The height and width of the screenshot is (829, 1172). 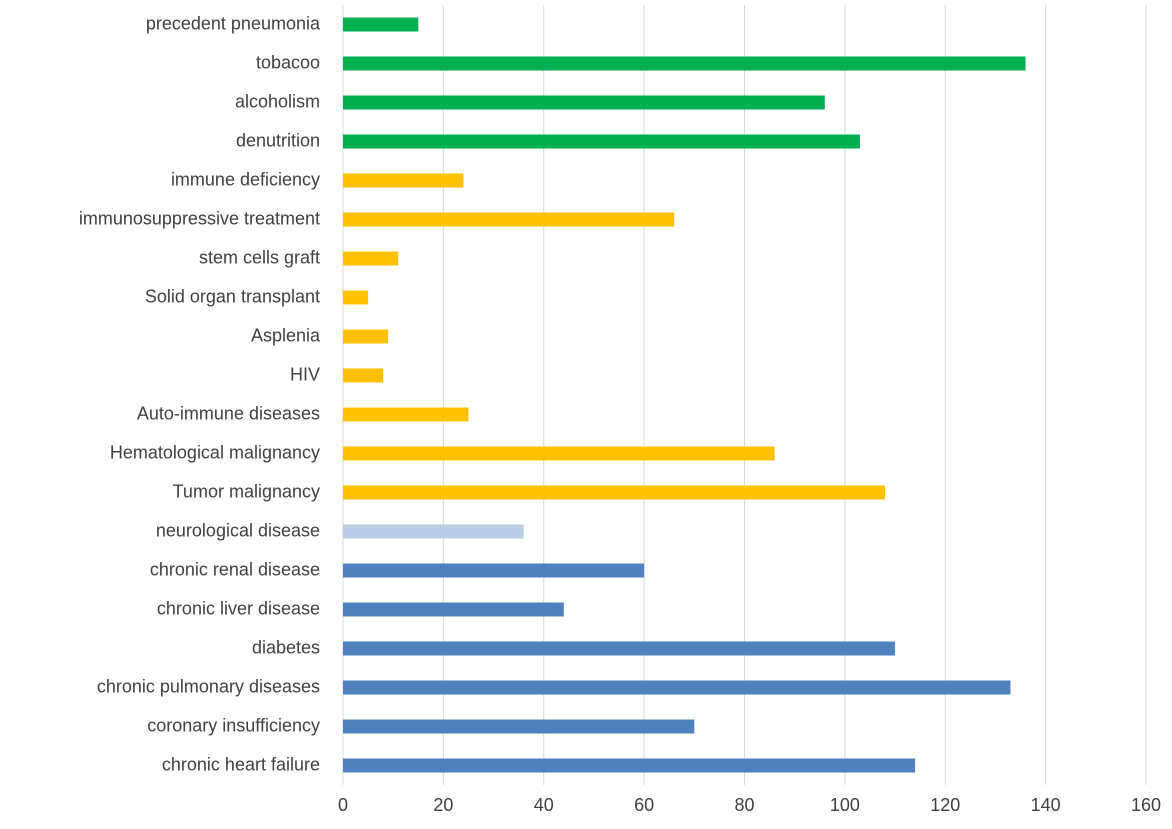 What do you see at coordinates (286, 335) in the screenshot?
I see `y-tick-label: Asplenia` at bounding box center [286, 335].